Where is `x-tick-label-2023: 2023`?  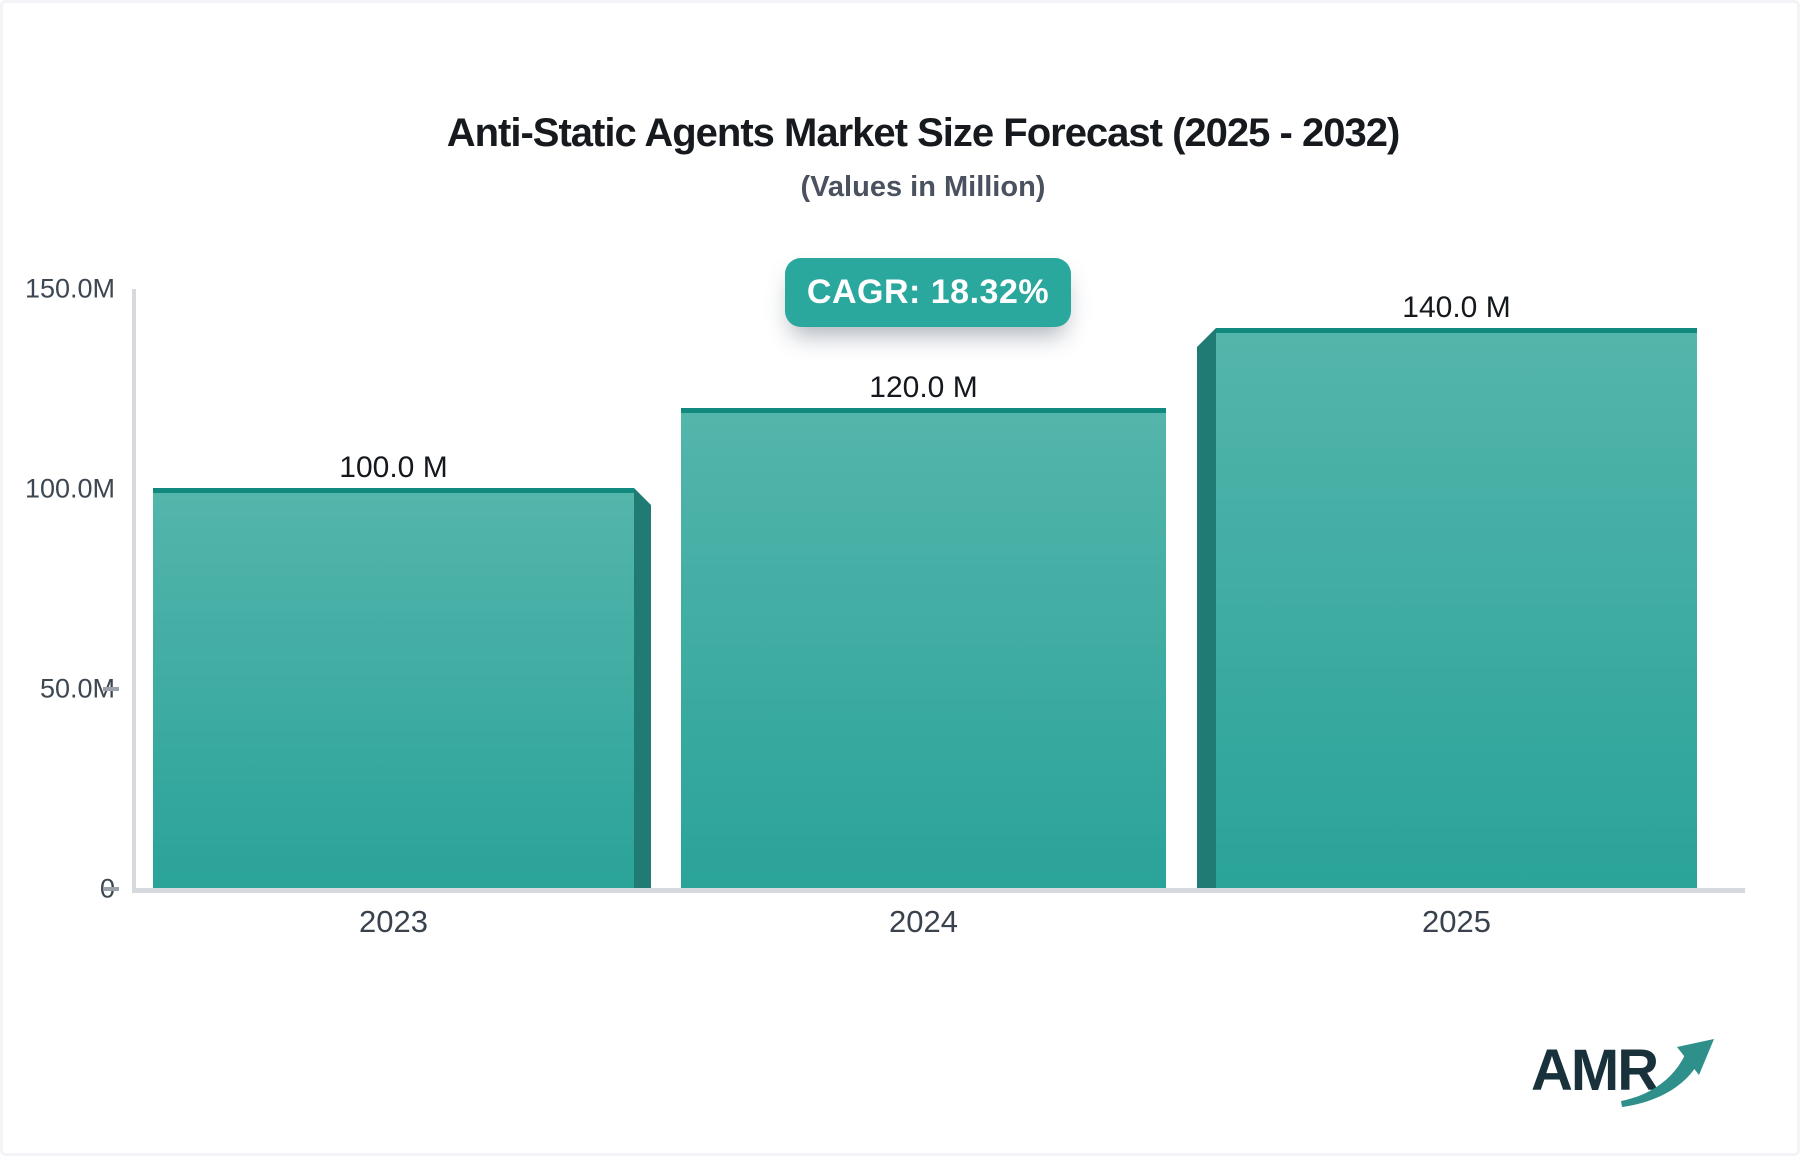
x-tick-label-2023: 2023 is located at coordinates (393, 921).